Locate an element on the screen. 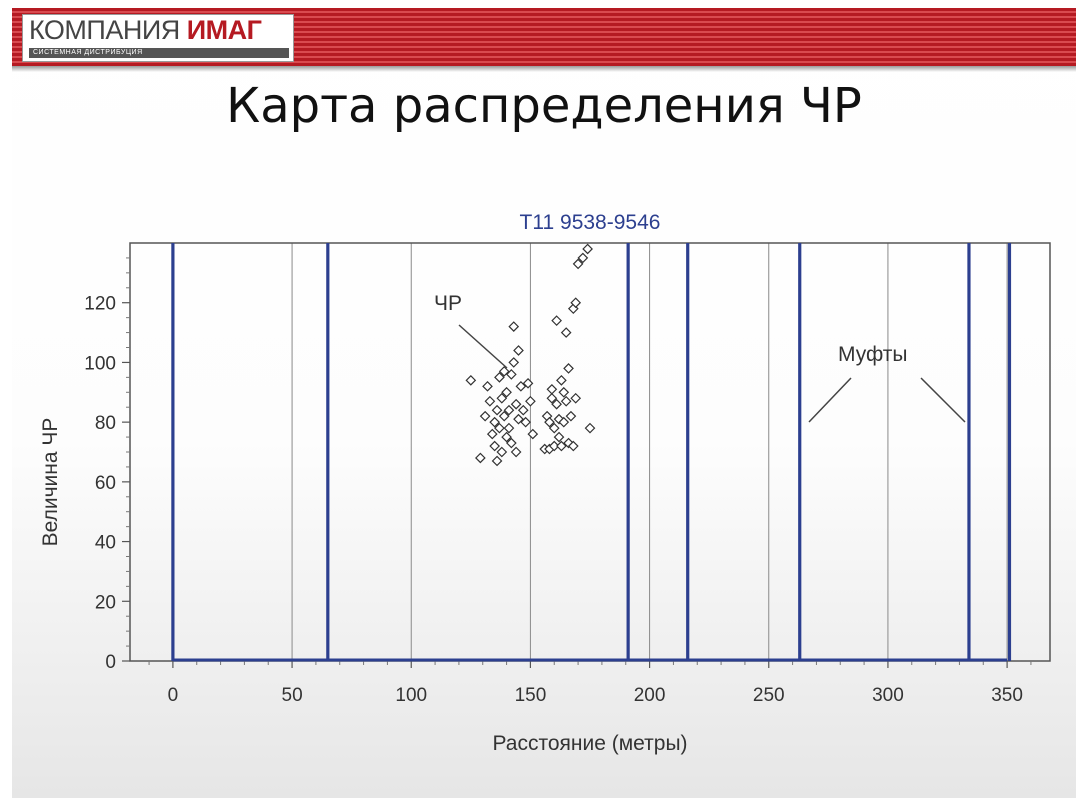  logo-name-part1: КОМПАНИЯ is located at coordinates (104, 30).